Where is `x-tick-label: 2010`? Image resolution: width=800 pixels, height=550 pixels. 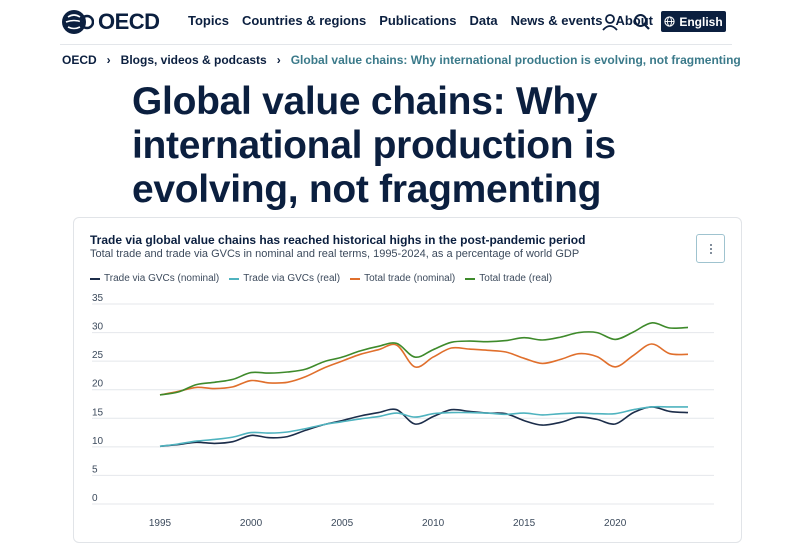 x-tick-label: 2010 is located at coordinates (433, 523).